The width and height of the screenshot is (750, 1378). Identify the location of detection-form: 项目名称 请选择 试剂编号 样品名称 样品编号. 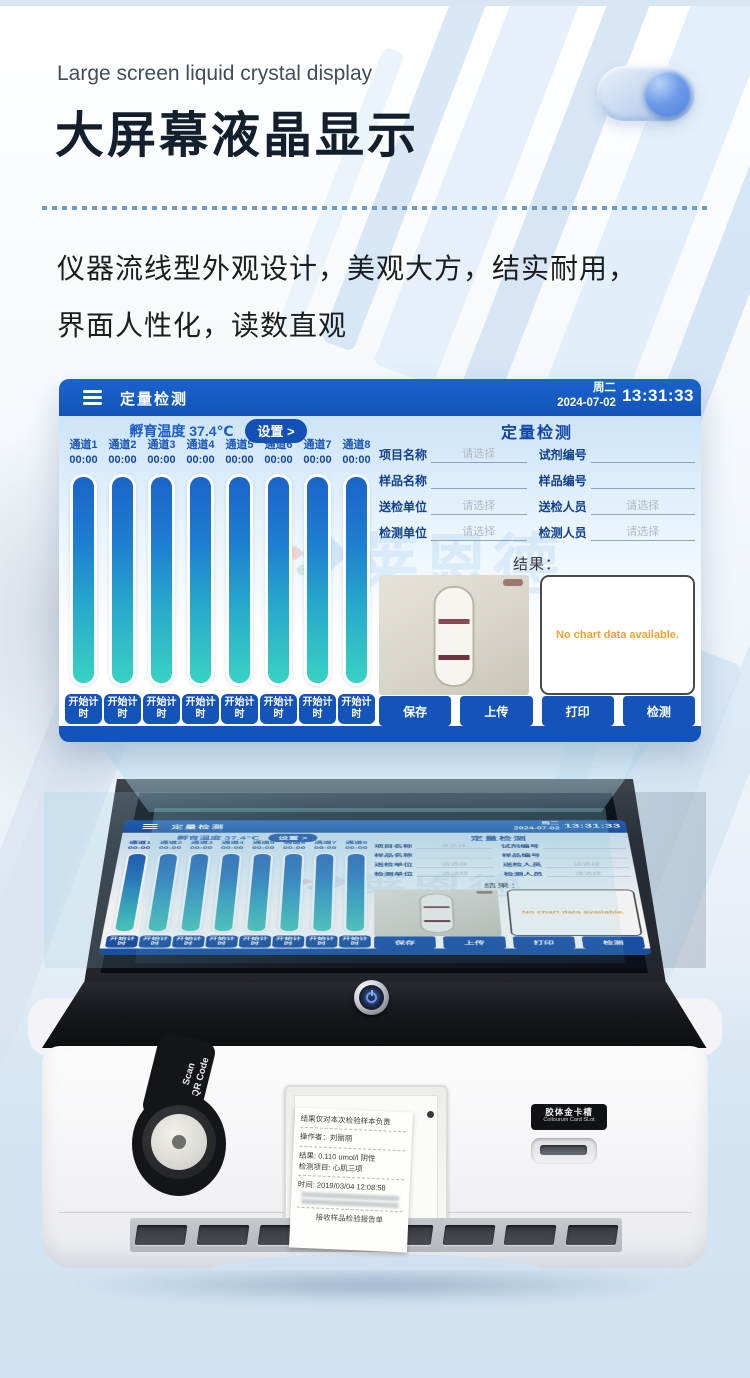
(537, 491).